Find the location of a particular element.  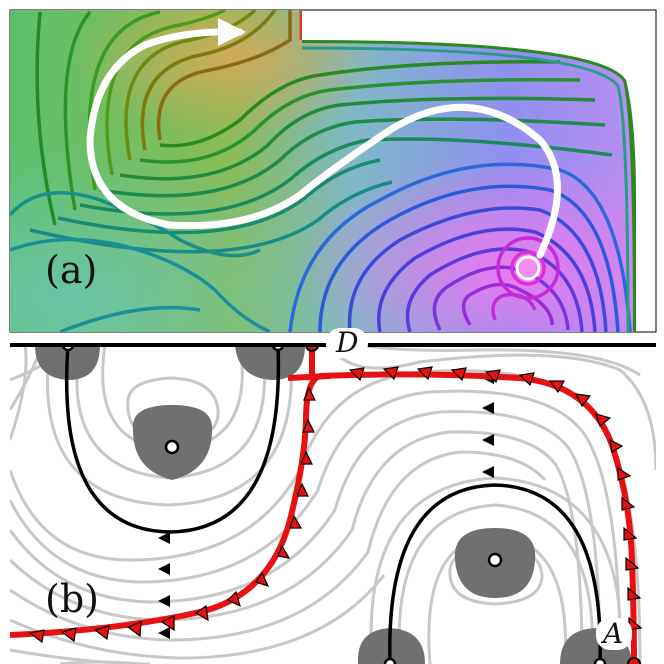

label-D-bg is located at coordinates (347, 343).